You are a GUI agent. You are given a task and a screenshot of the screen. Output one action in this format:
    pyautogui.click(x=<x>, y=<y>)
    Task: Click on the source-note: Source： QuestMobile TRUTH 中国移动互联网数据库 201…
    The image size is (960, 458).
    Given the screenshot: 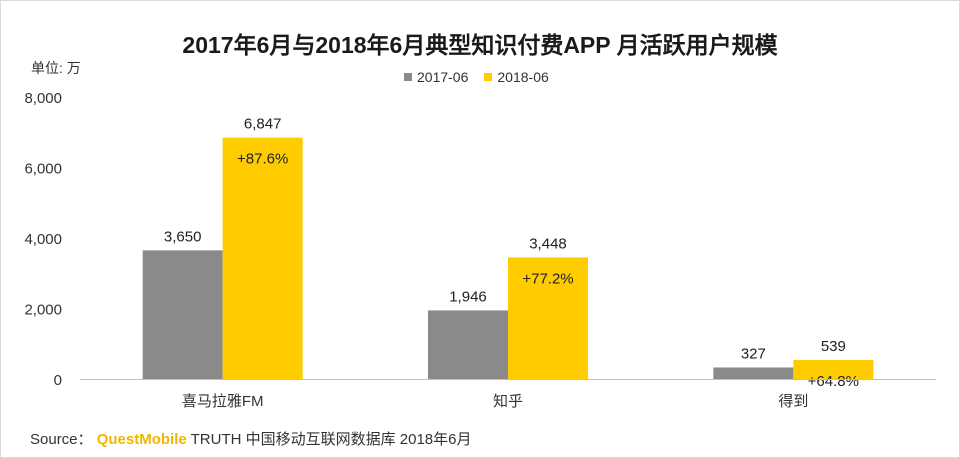 What is the action you would take?
    pyautogui.click(x=251, y=438)
    